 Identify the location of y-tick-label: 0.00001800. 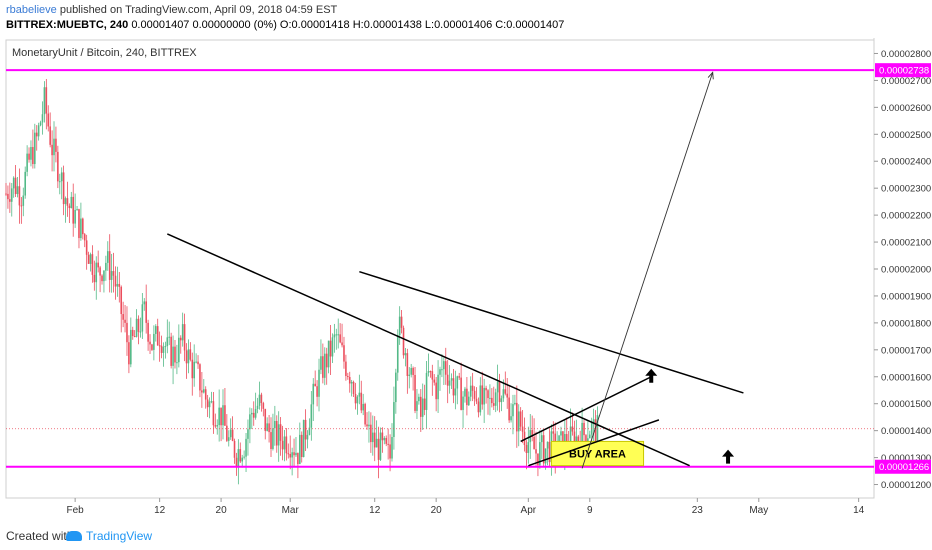
(906, 323).